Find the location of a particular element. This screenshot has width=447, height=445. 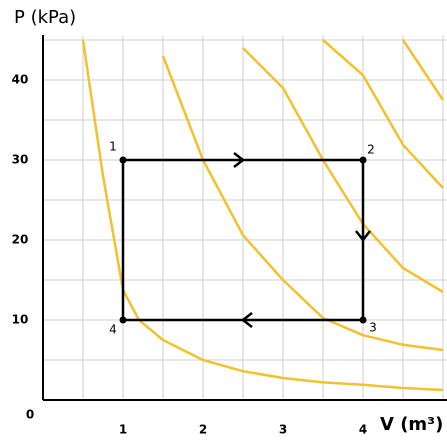

x-tick-label: 3 is located at coordinates (283, 430).